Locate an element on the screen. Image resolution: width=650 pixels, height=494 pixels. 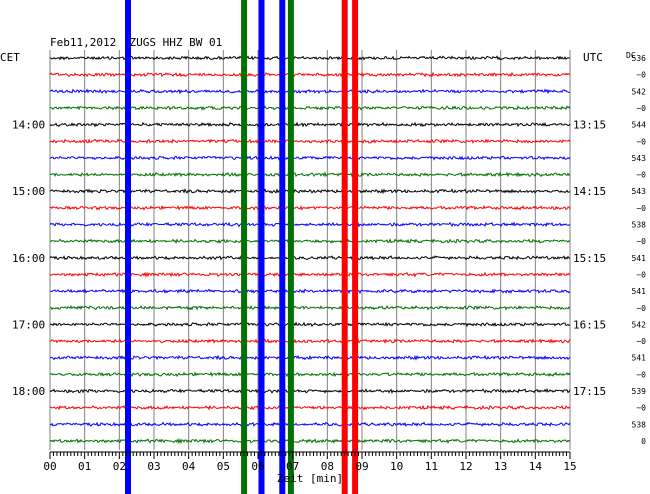
x-tick-label: 13 is located at coordinates (500, 466).